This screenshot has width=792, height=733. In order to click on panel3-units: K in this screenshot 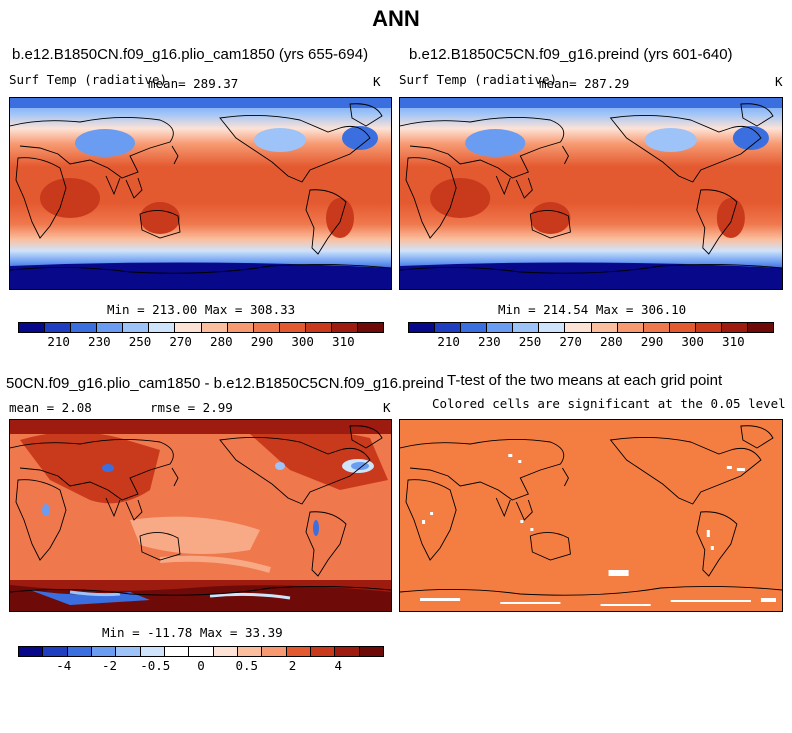, I will do `click(387, 407)`.